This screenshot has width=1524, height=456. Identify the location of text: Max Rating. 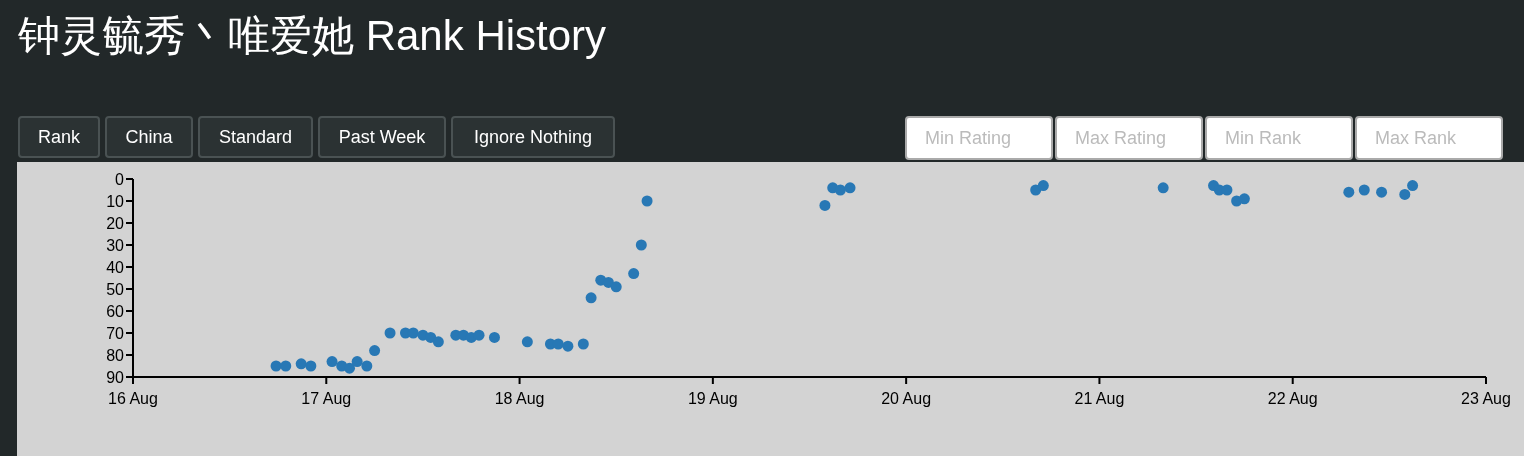
(1129, 138).